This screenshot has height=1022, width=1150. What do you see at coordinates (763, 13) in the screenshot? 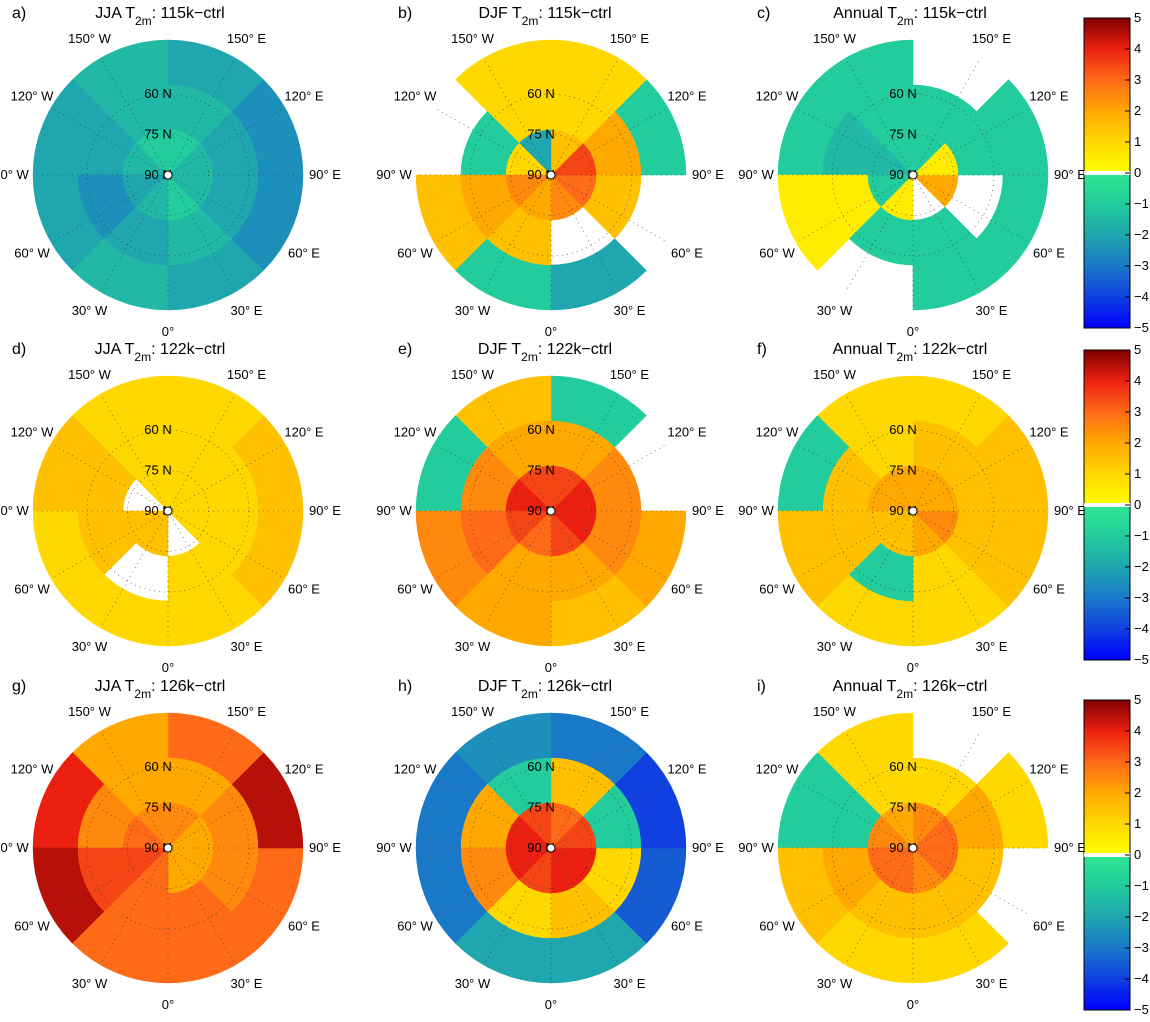
I see `panel-label: c)` at bounding box center [763, 13].